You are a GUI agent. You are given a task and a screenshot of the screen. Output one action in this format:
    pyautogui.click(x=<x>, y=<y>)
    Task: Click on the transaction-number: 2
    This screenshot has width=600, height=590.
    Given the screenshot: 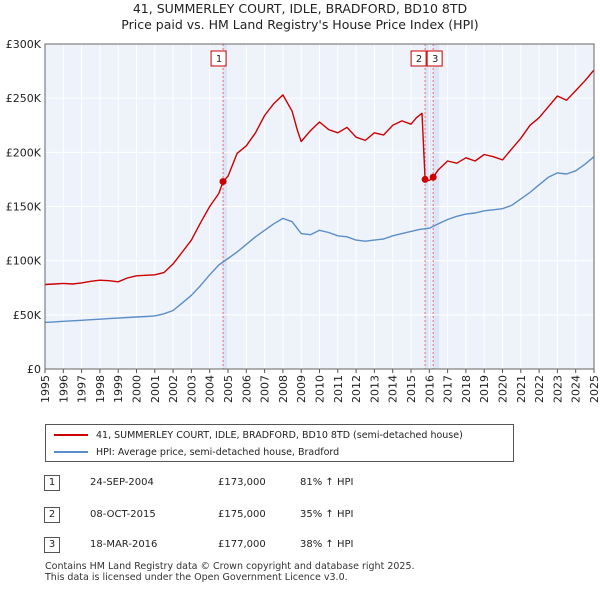 What is the action you would take?
    pyautogui.click(x=52, y=515)
    